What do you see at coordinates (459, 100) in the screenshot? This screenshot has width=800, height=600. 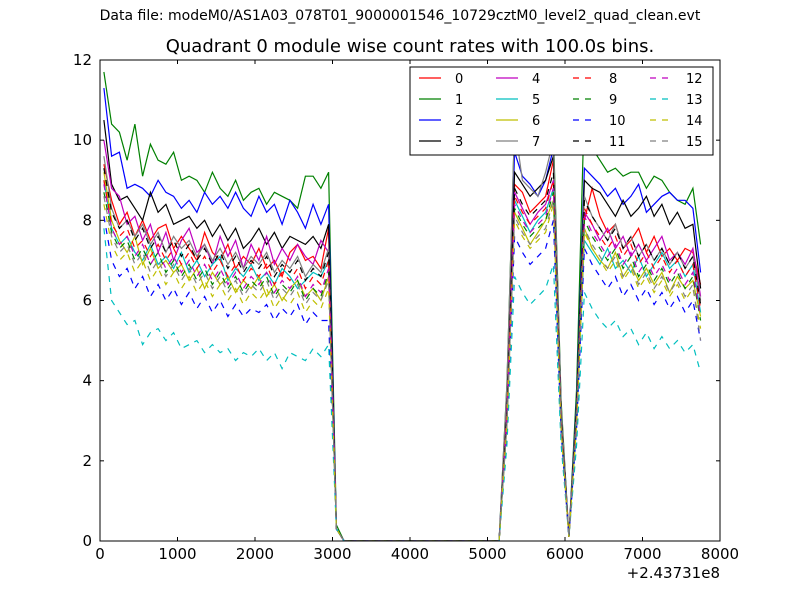 I see `legend-label-1: 1` at bounding box center [459, 100].